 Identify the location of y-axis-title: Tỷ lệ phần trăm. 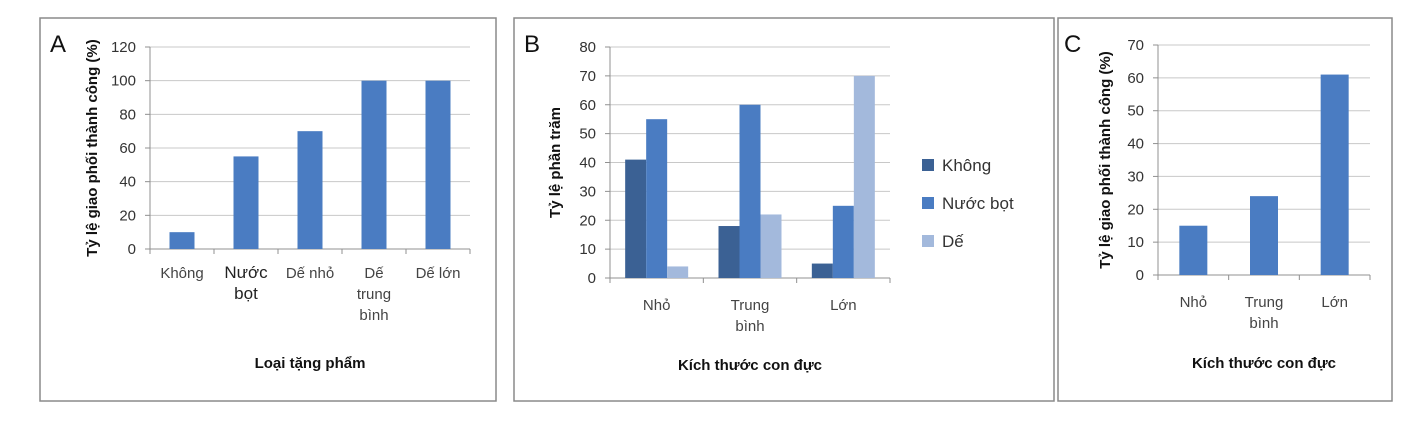
(555, 162).